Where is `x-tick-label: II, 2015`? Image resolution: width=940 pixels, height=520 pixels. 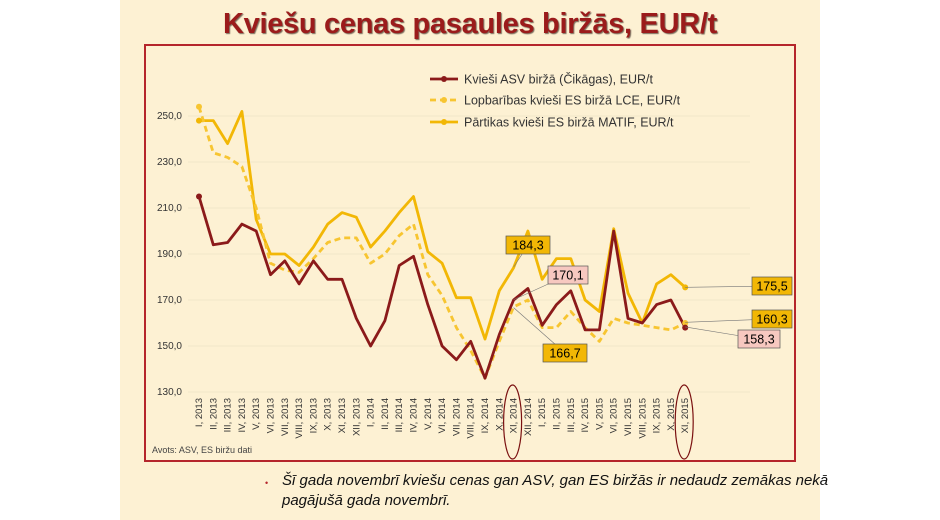
x-tick-label: II, 2015 is located at coordinates (557, 414).